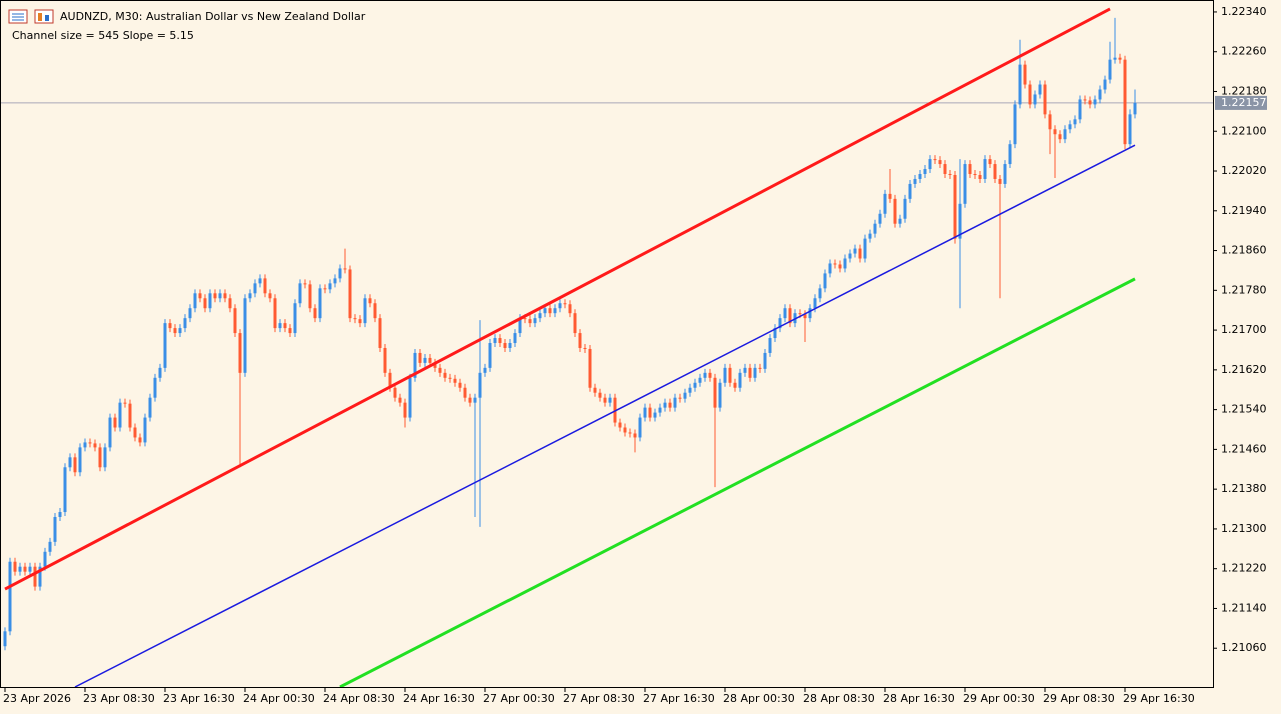 The width and height of the screenshot is (1281, 714). What do you see at coordinates (31, 16) in the screenshot?
I see `symbol-icons` at bounding box center [31, 16].